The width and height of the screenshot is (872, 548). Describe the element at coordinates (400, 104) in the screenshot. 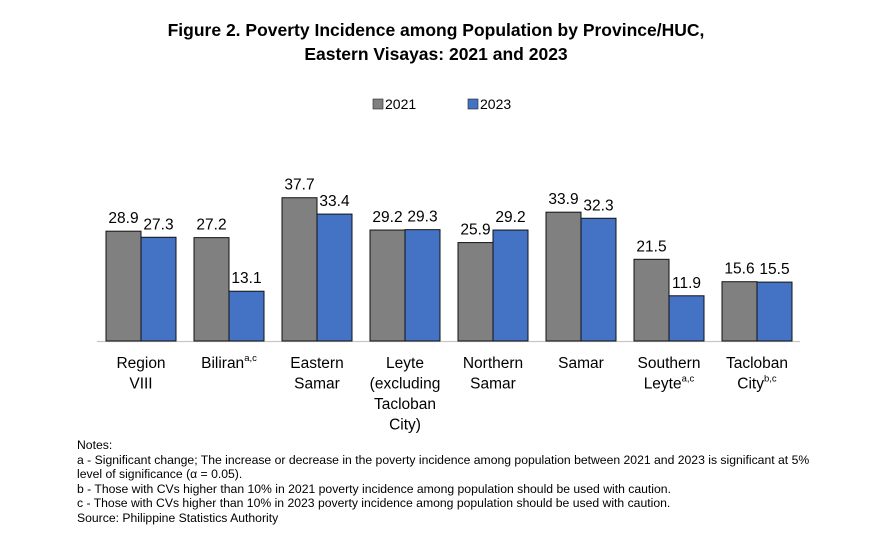

I see `legend-label-2021: 2021` at that location.